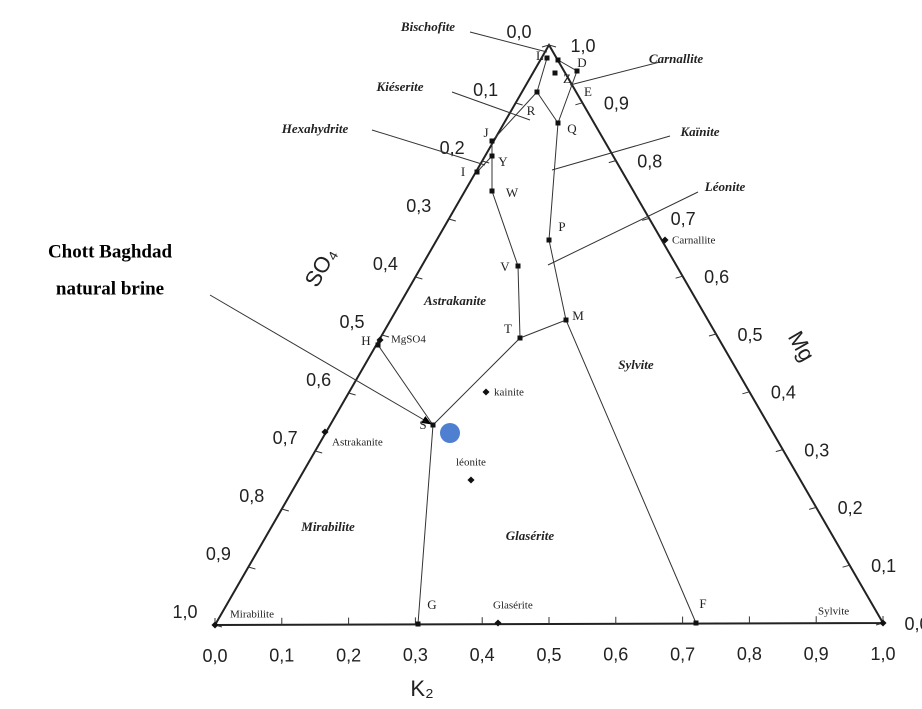  What do you see at coordinates (578, 315) in the screenshot?
I see `point-label: M` at bounding box center [578, 315].